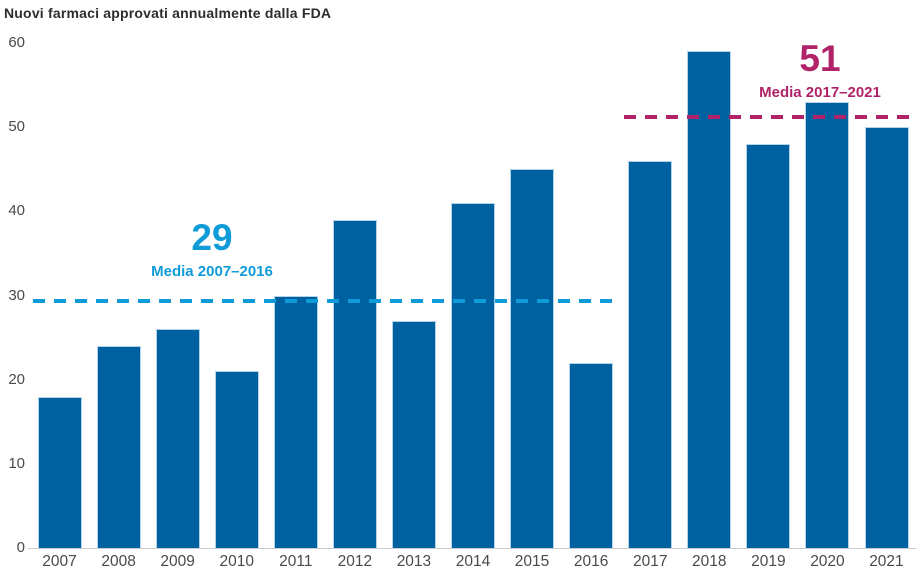 This screenshot has width=916, height=575. I want to click on average-2017-2021-annotation: 51 Media 2017–2021, so click(820, 70).